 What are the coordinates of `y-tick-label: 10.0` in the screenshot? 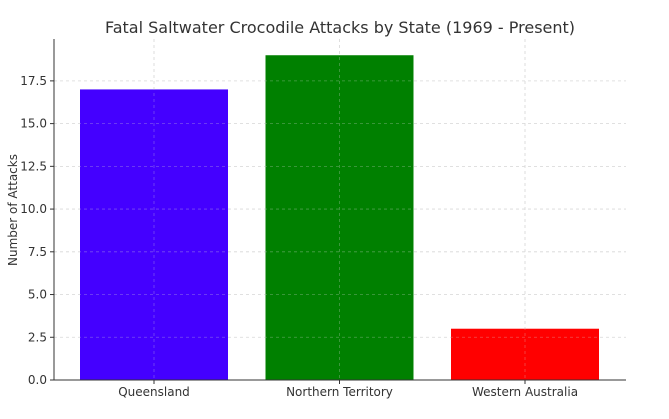 It's located at (33, 209).